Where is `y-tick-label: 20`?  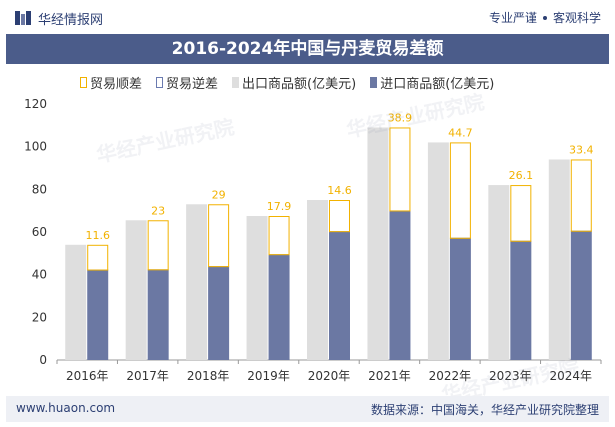 y-tick-label: 20 is located at coordinates (39, 317).